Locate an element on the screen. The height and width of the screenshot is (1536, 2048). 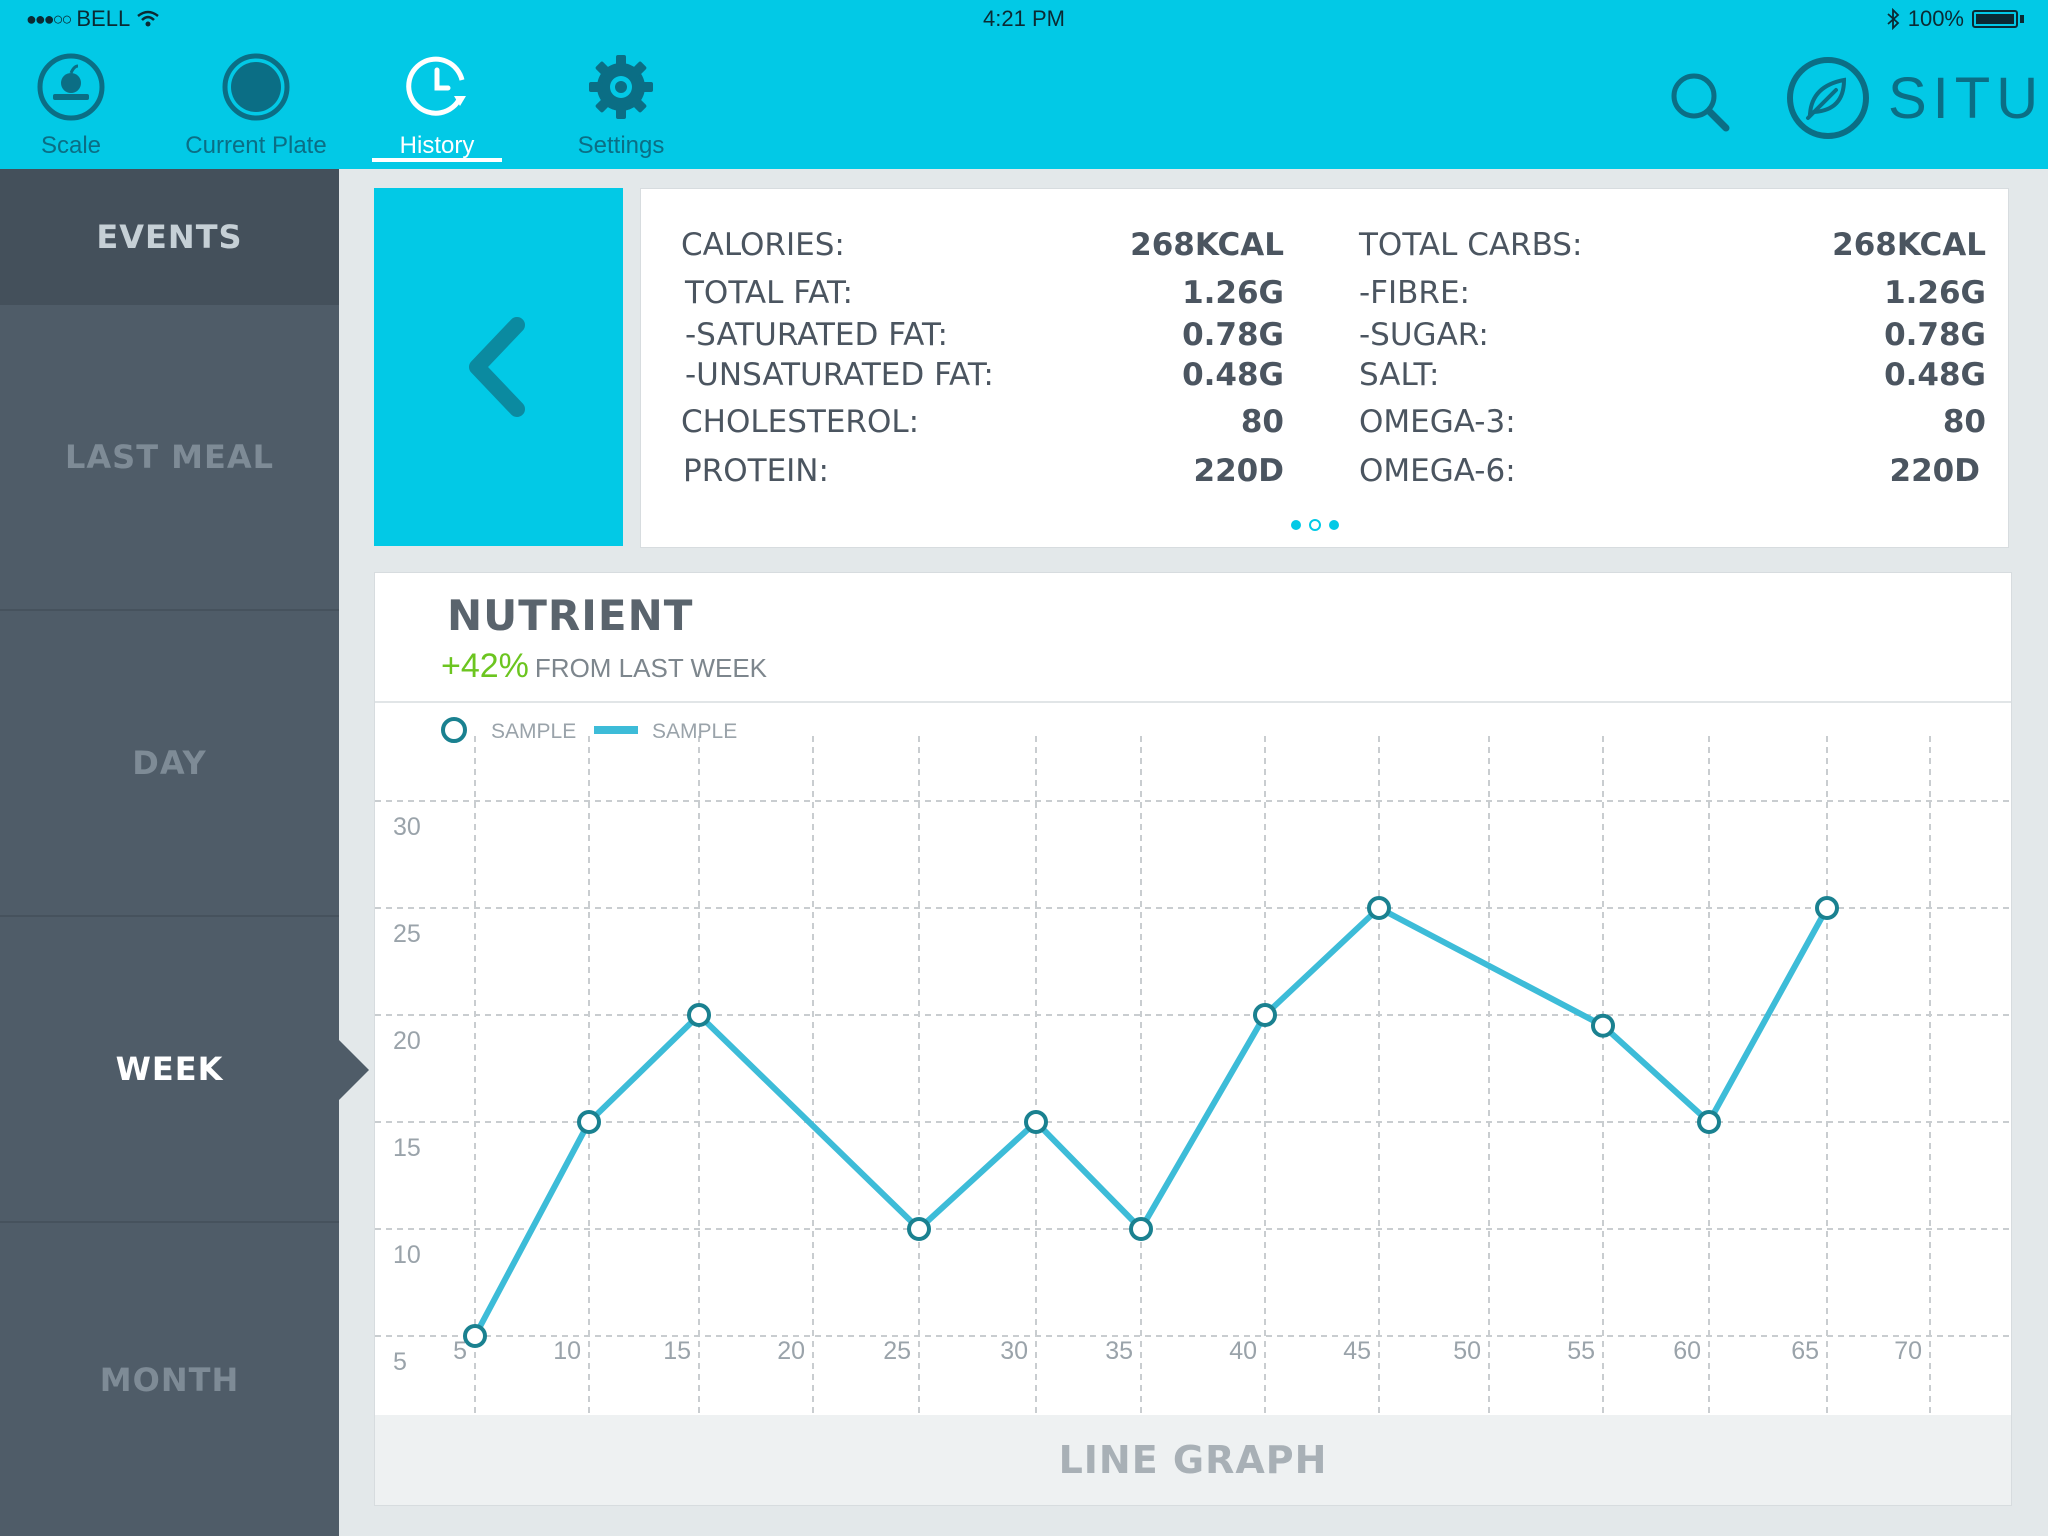
status-carrier: ●●●○○ BELL is located at coordinates (93, 19).